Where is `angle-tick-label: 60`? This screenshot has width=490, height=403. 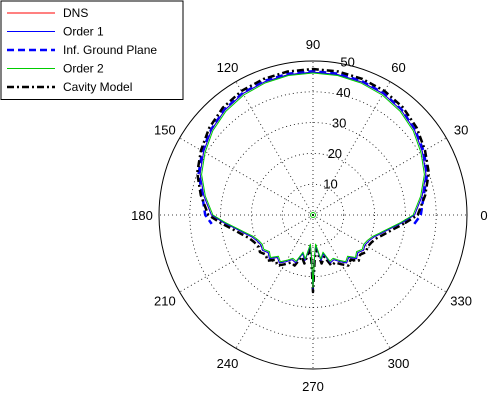
angle-tick-label: 60 is located at coordinates (398, 67).